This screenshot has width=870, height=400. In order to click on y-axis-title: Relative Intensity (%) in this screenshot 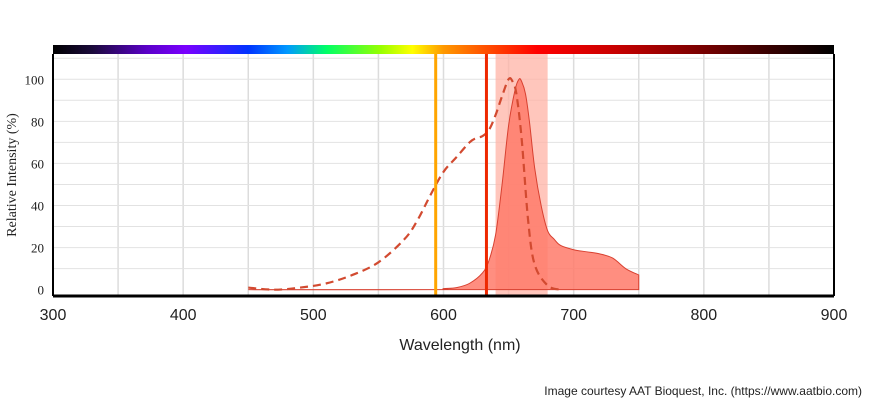, I will do `click(12, 175)`.